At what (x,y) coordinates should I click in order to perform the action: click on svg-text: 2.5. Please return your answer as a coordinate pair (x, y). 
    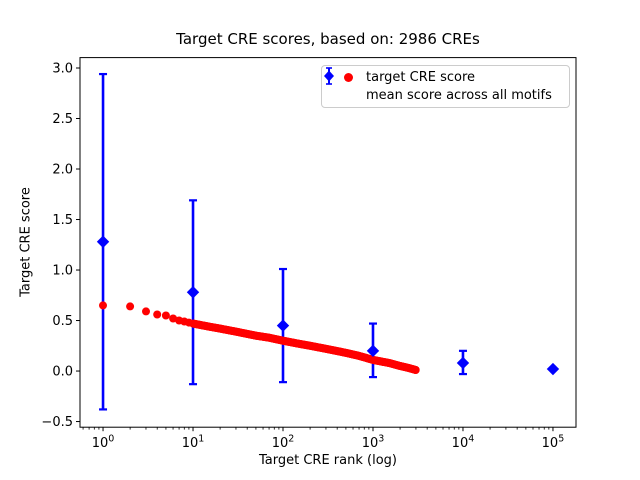
    Looking at the image, I should click on (62, 119).